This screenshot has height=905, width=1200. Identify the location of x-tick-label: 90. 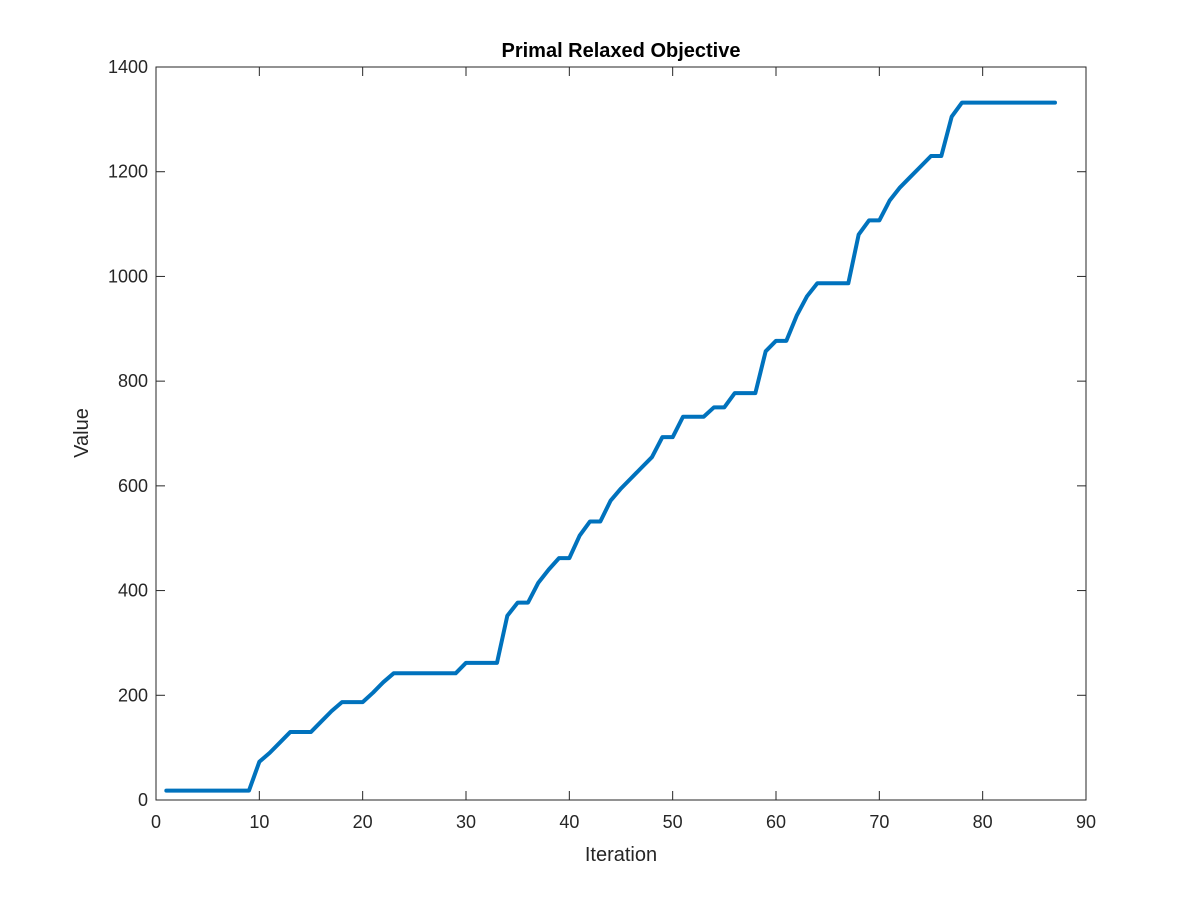
(1086, 822).